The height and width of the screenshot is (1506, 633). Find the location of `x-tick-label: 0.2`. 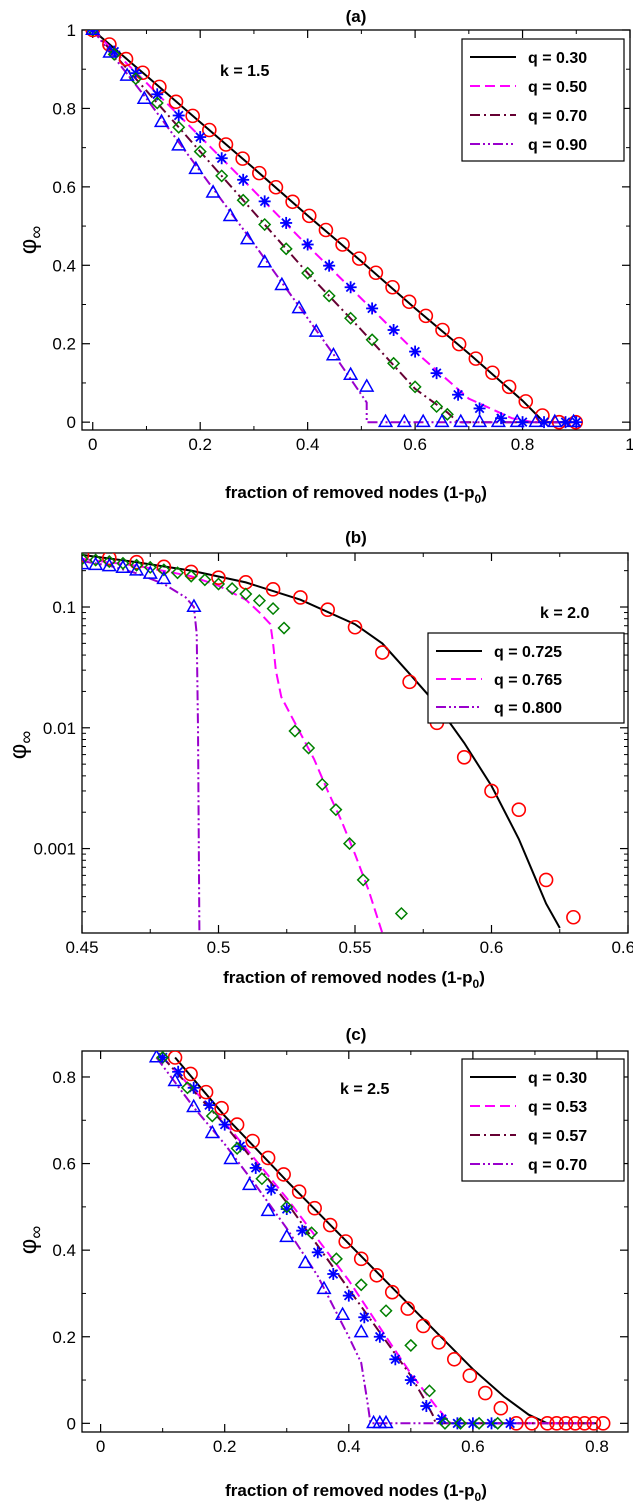

x-tick-label: 0.2 is located at coordinates (225, 1446).